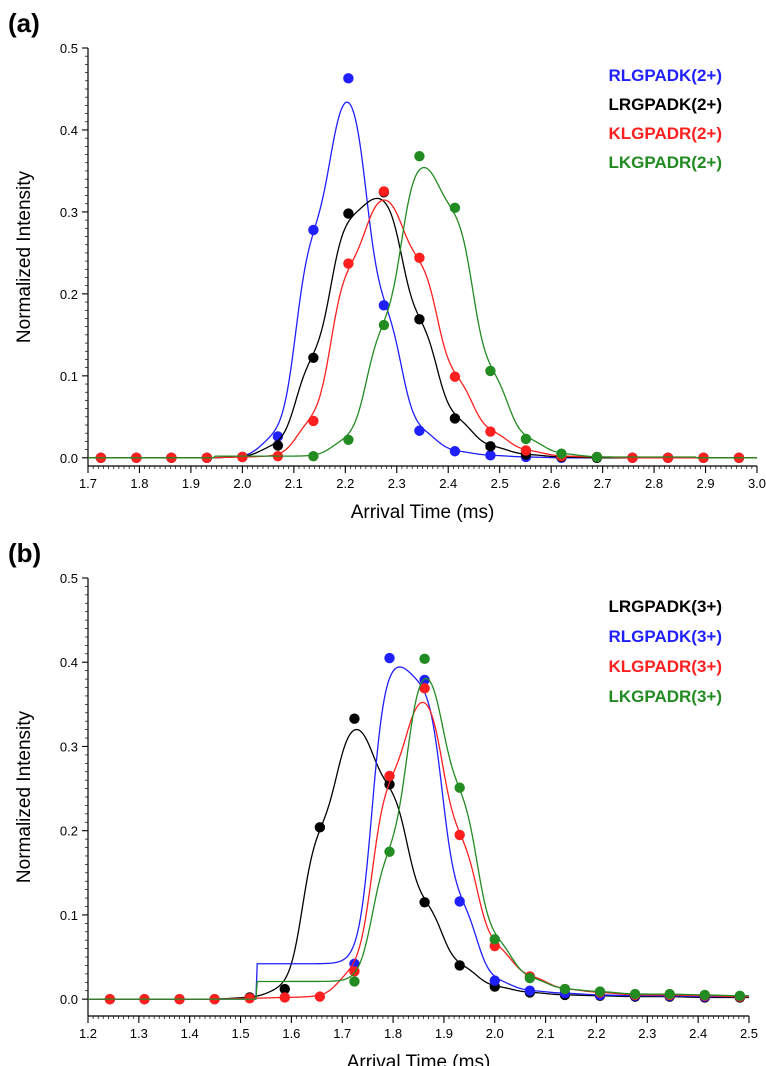 This screenshot has height=1066, width=766. I want to click on x-tick-label: 2.0, so click(495, 1033).